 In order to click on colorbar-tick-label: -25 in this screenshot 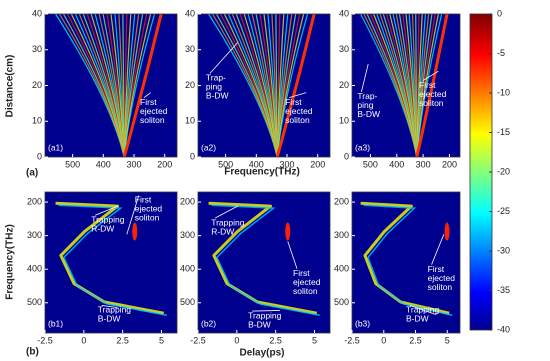, I will do `click(503, 211)`.